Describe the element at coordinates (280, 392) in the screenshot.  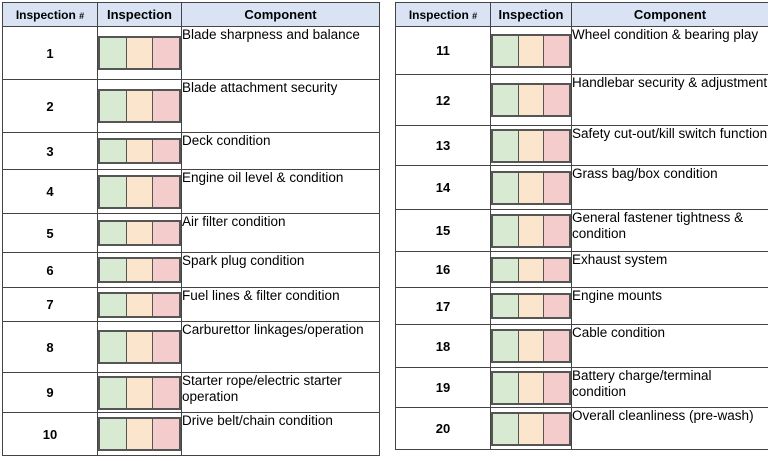
I see `component-name: Starter rope/electric starter operation` at that location.